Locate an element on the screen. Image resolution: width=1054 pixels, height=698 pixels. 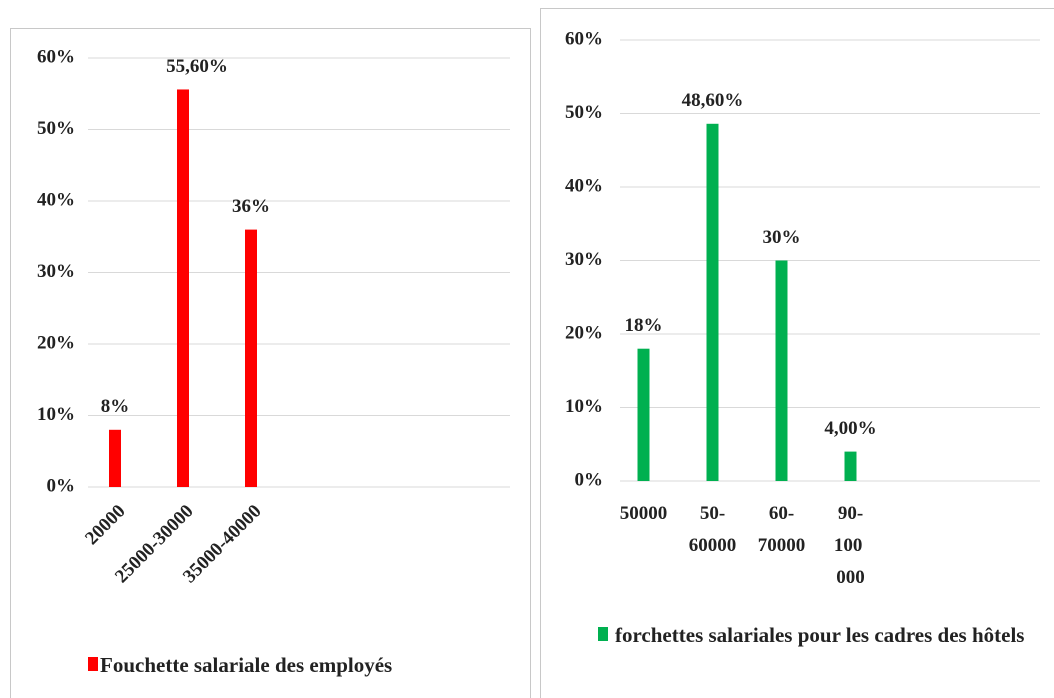
x-tick-label: 90-100 000 is located at coordinates (850, 545).